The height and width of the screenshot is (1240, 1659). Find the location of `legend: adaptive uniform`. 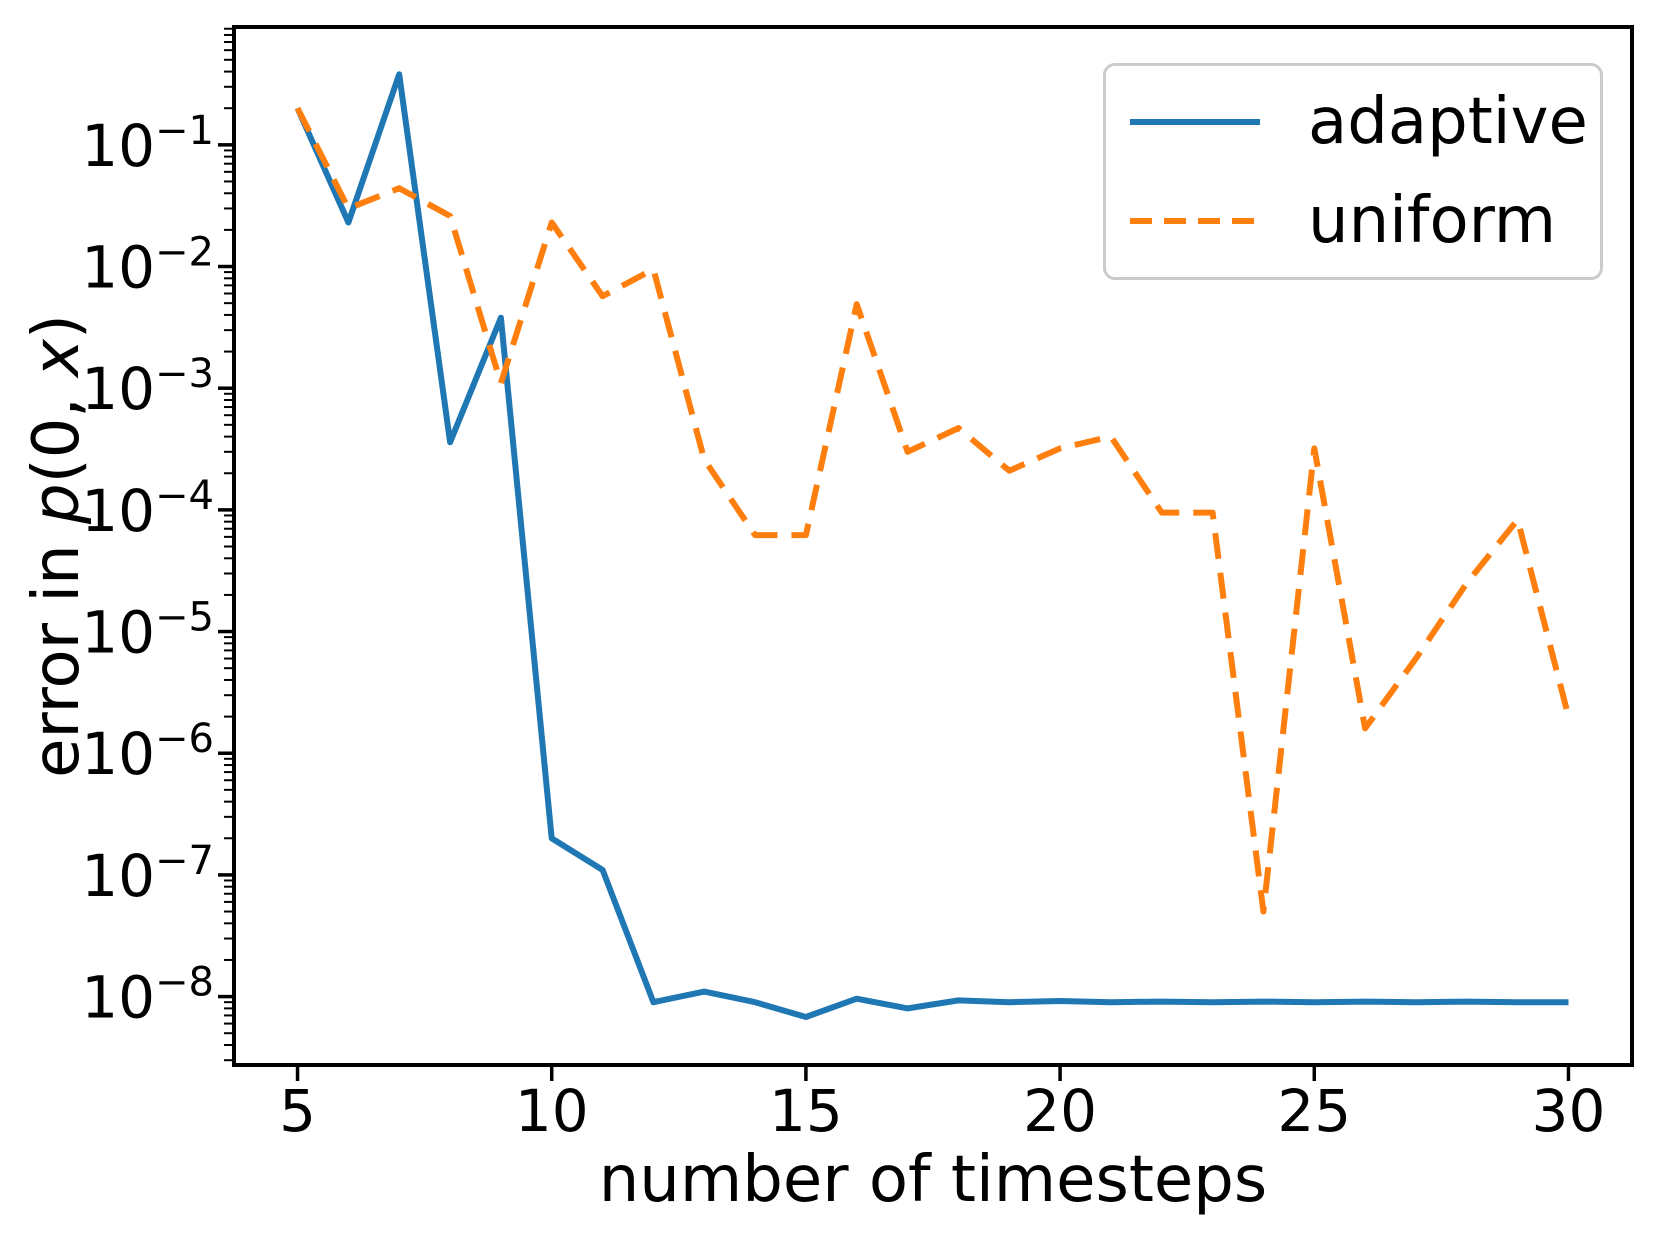

legend: adaptive uniform is located at coordinates (1353, 171).